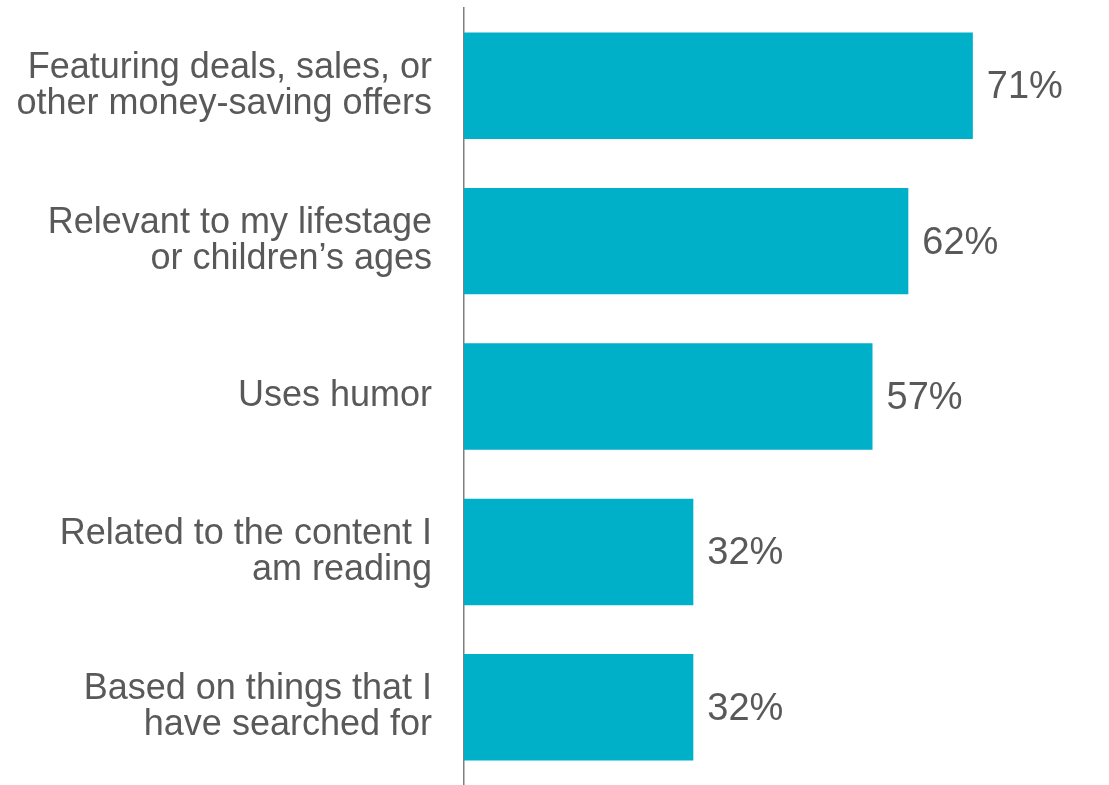  What do you see at coordinates (960, 240) in the screenshot?
I see `data-label: 62%` at bounding box center [960, 240].